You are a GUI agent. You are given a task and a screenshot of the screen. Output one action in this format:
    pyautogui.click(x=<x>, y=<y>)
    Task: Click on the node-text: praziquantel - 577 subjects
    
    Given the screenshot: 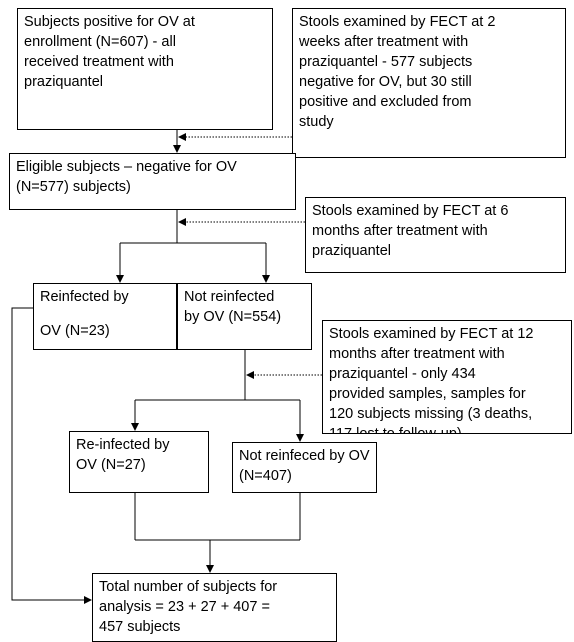 What is the action you would take?
    pyautogui.click(x=386, y=62)
    